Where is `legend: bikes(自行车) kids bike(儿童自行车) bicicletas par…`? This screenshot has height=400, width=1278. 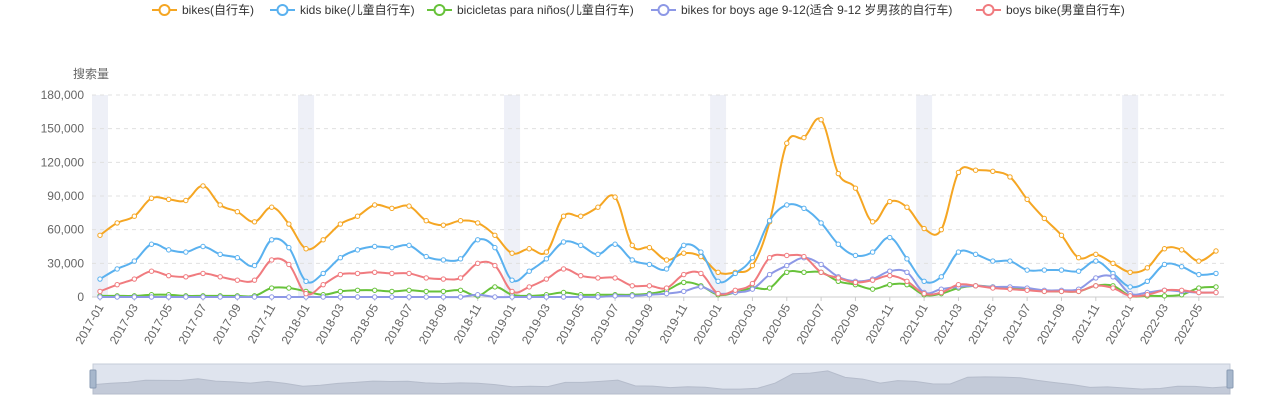
legend: bikes(自行车) kids bike(儿童自行车) bicicletas par… is located at coordinates (638, 9).